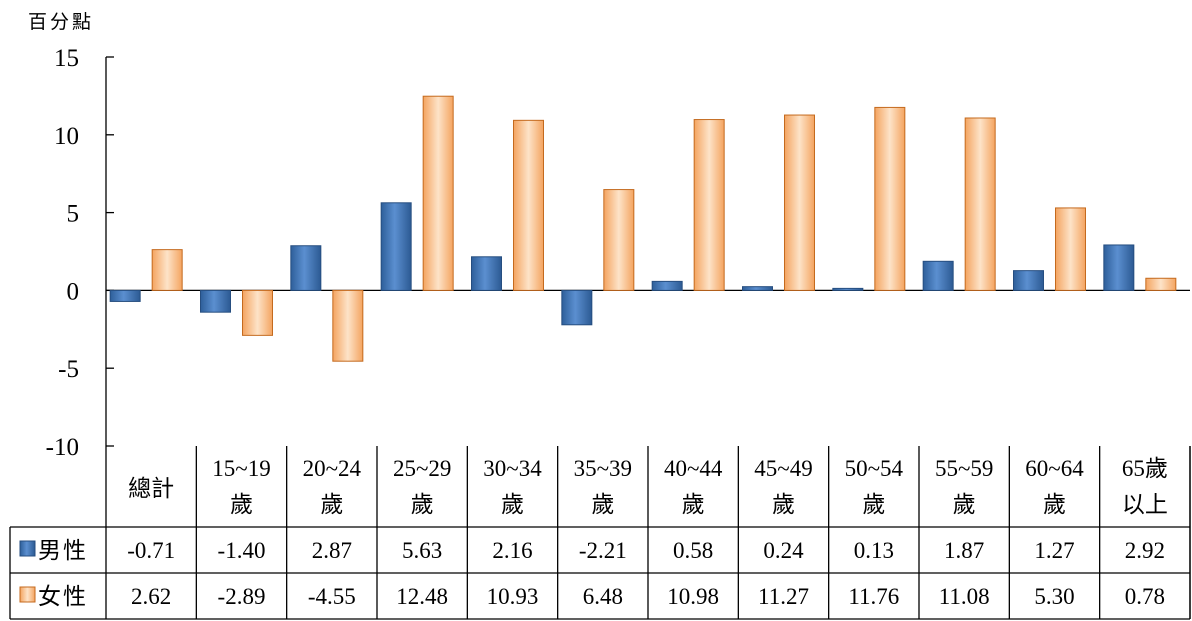  I want to click on category-label: 40~44, so click(693, 468).